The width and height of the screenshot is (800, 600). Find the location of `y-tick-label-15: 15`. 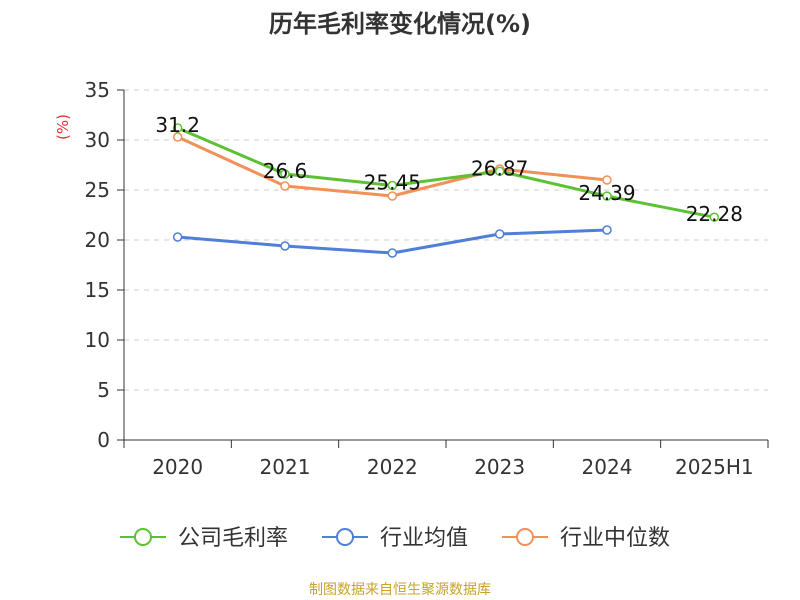

y-tick-label-15: 15 is located at coordinates (97, 290).